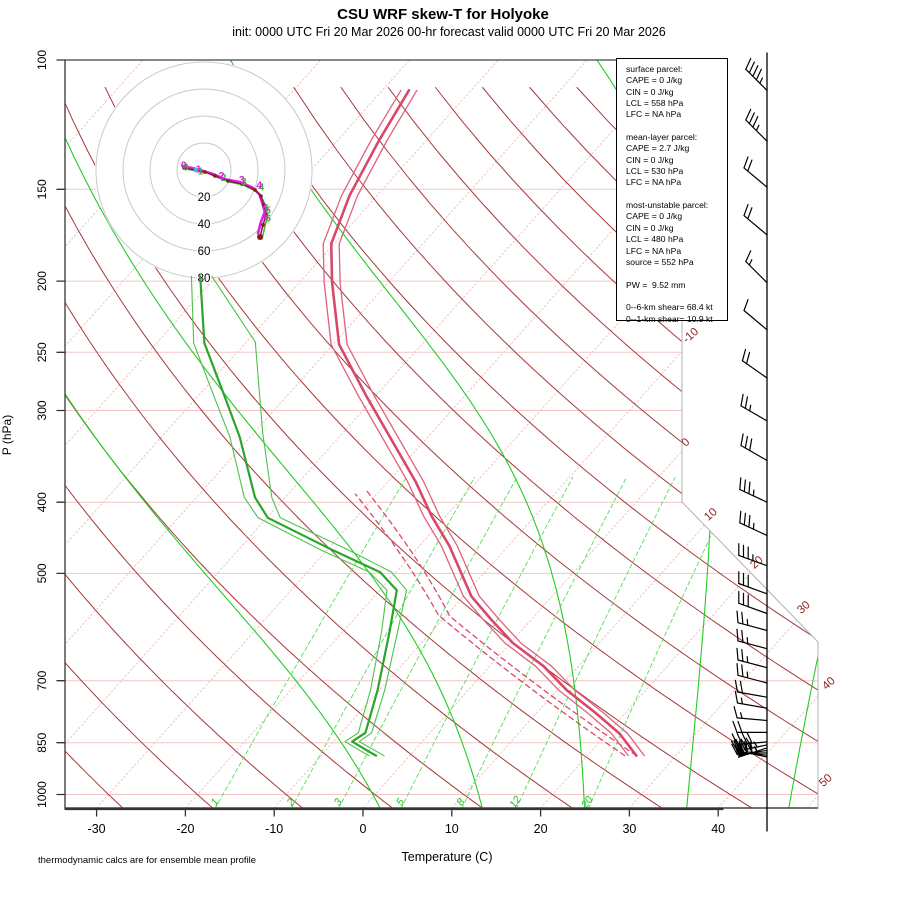 Image resolution: width=900 pixels, height=900 pixels. What do you see at coordinates (204, 225) in the screenshot?
I see `hodo-ring-label: 40` at bounding box center [204, 225].